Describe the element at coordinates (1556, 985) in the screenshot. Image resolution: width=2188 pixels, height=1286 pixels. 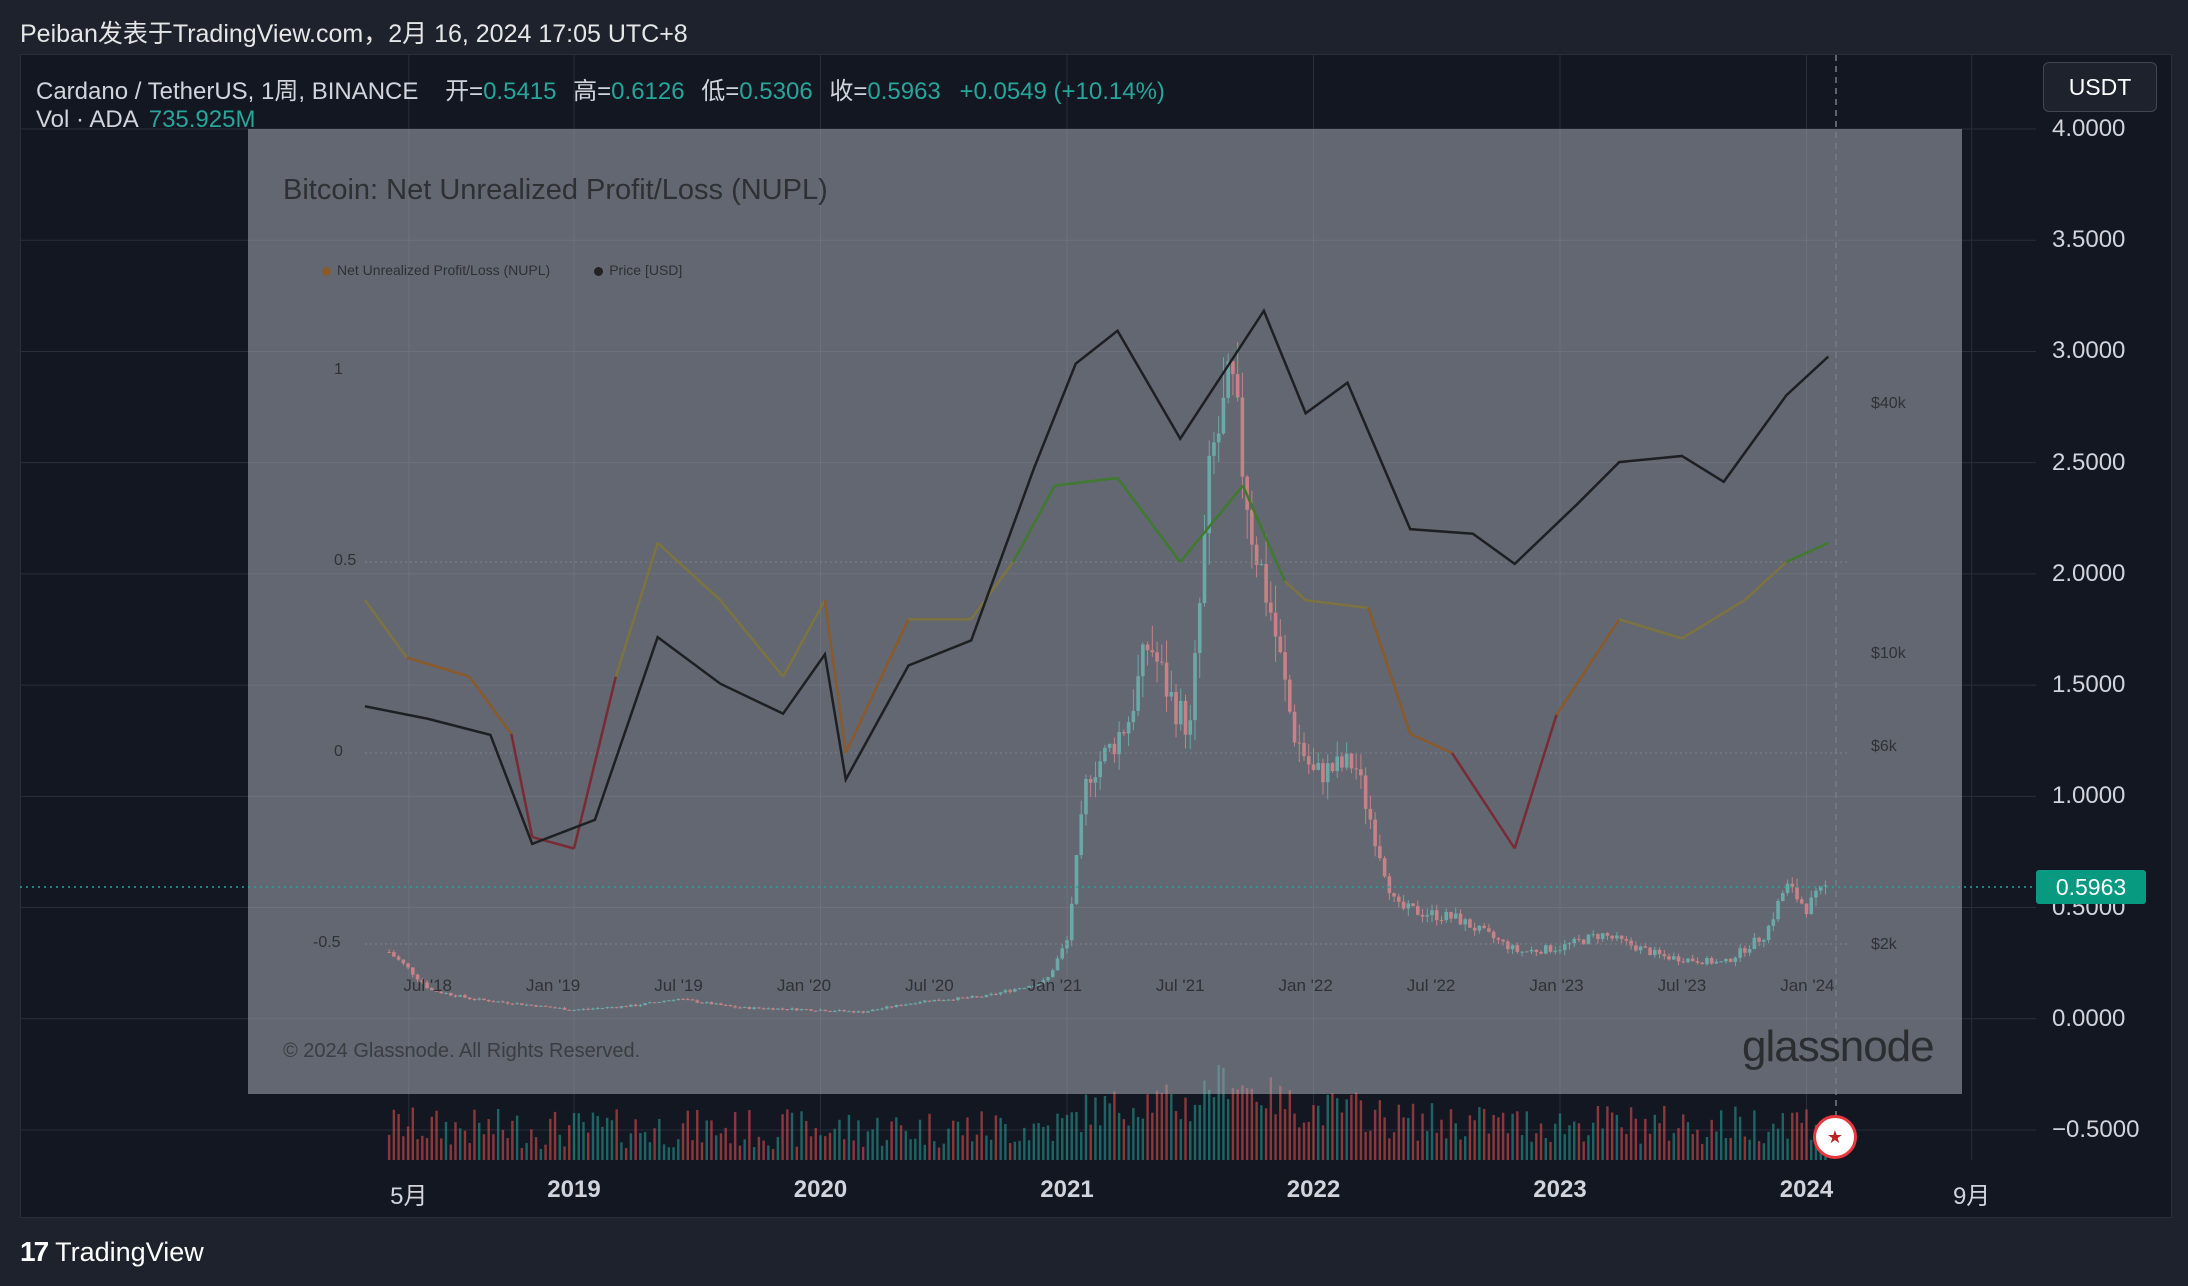
I see `overlay-x-label: Jan '23` at that location.